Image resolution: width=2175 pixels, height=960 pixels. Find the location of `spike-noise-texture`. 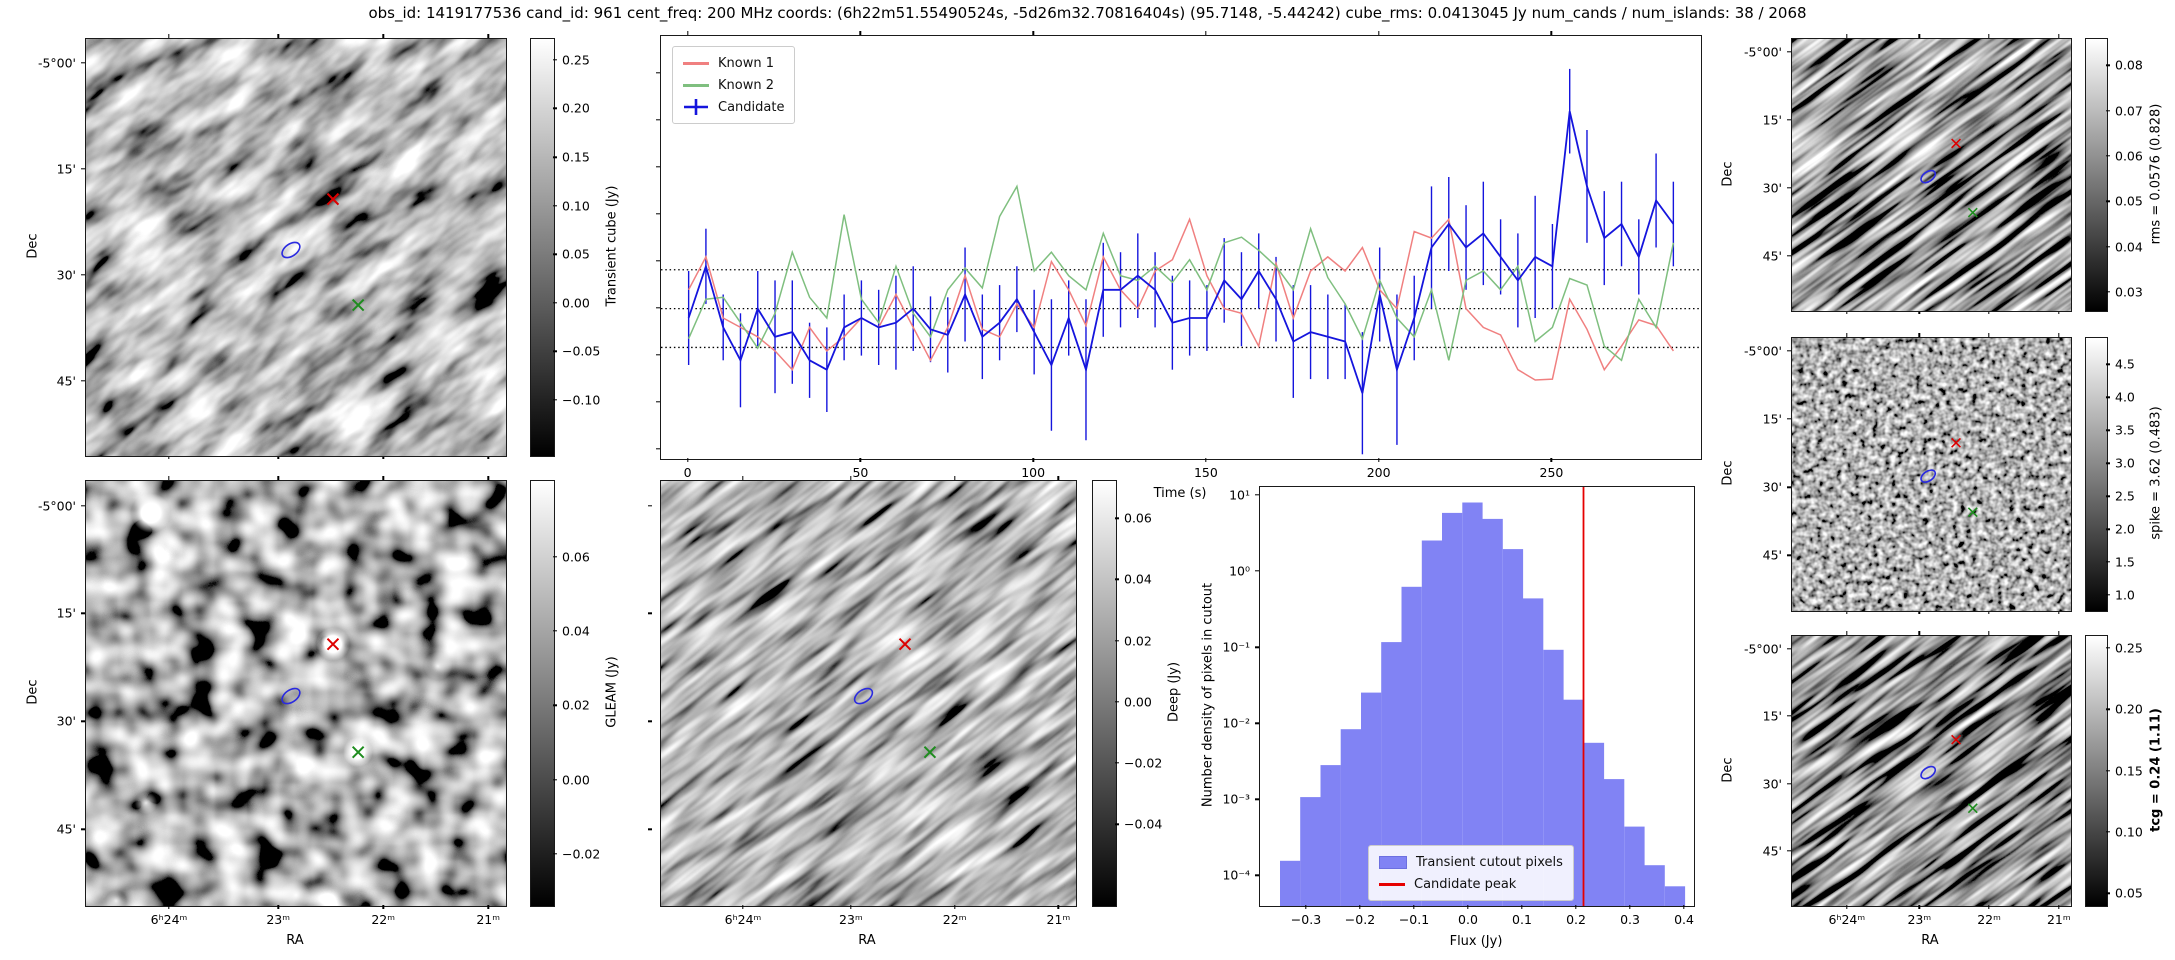

spike-noise-texture is located at coordinates (1931, 474).